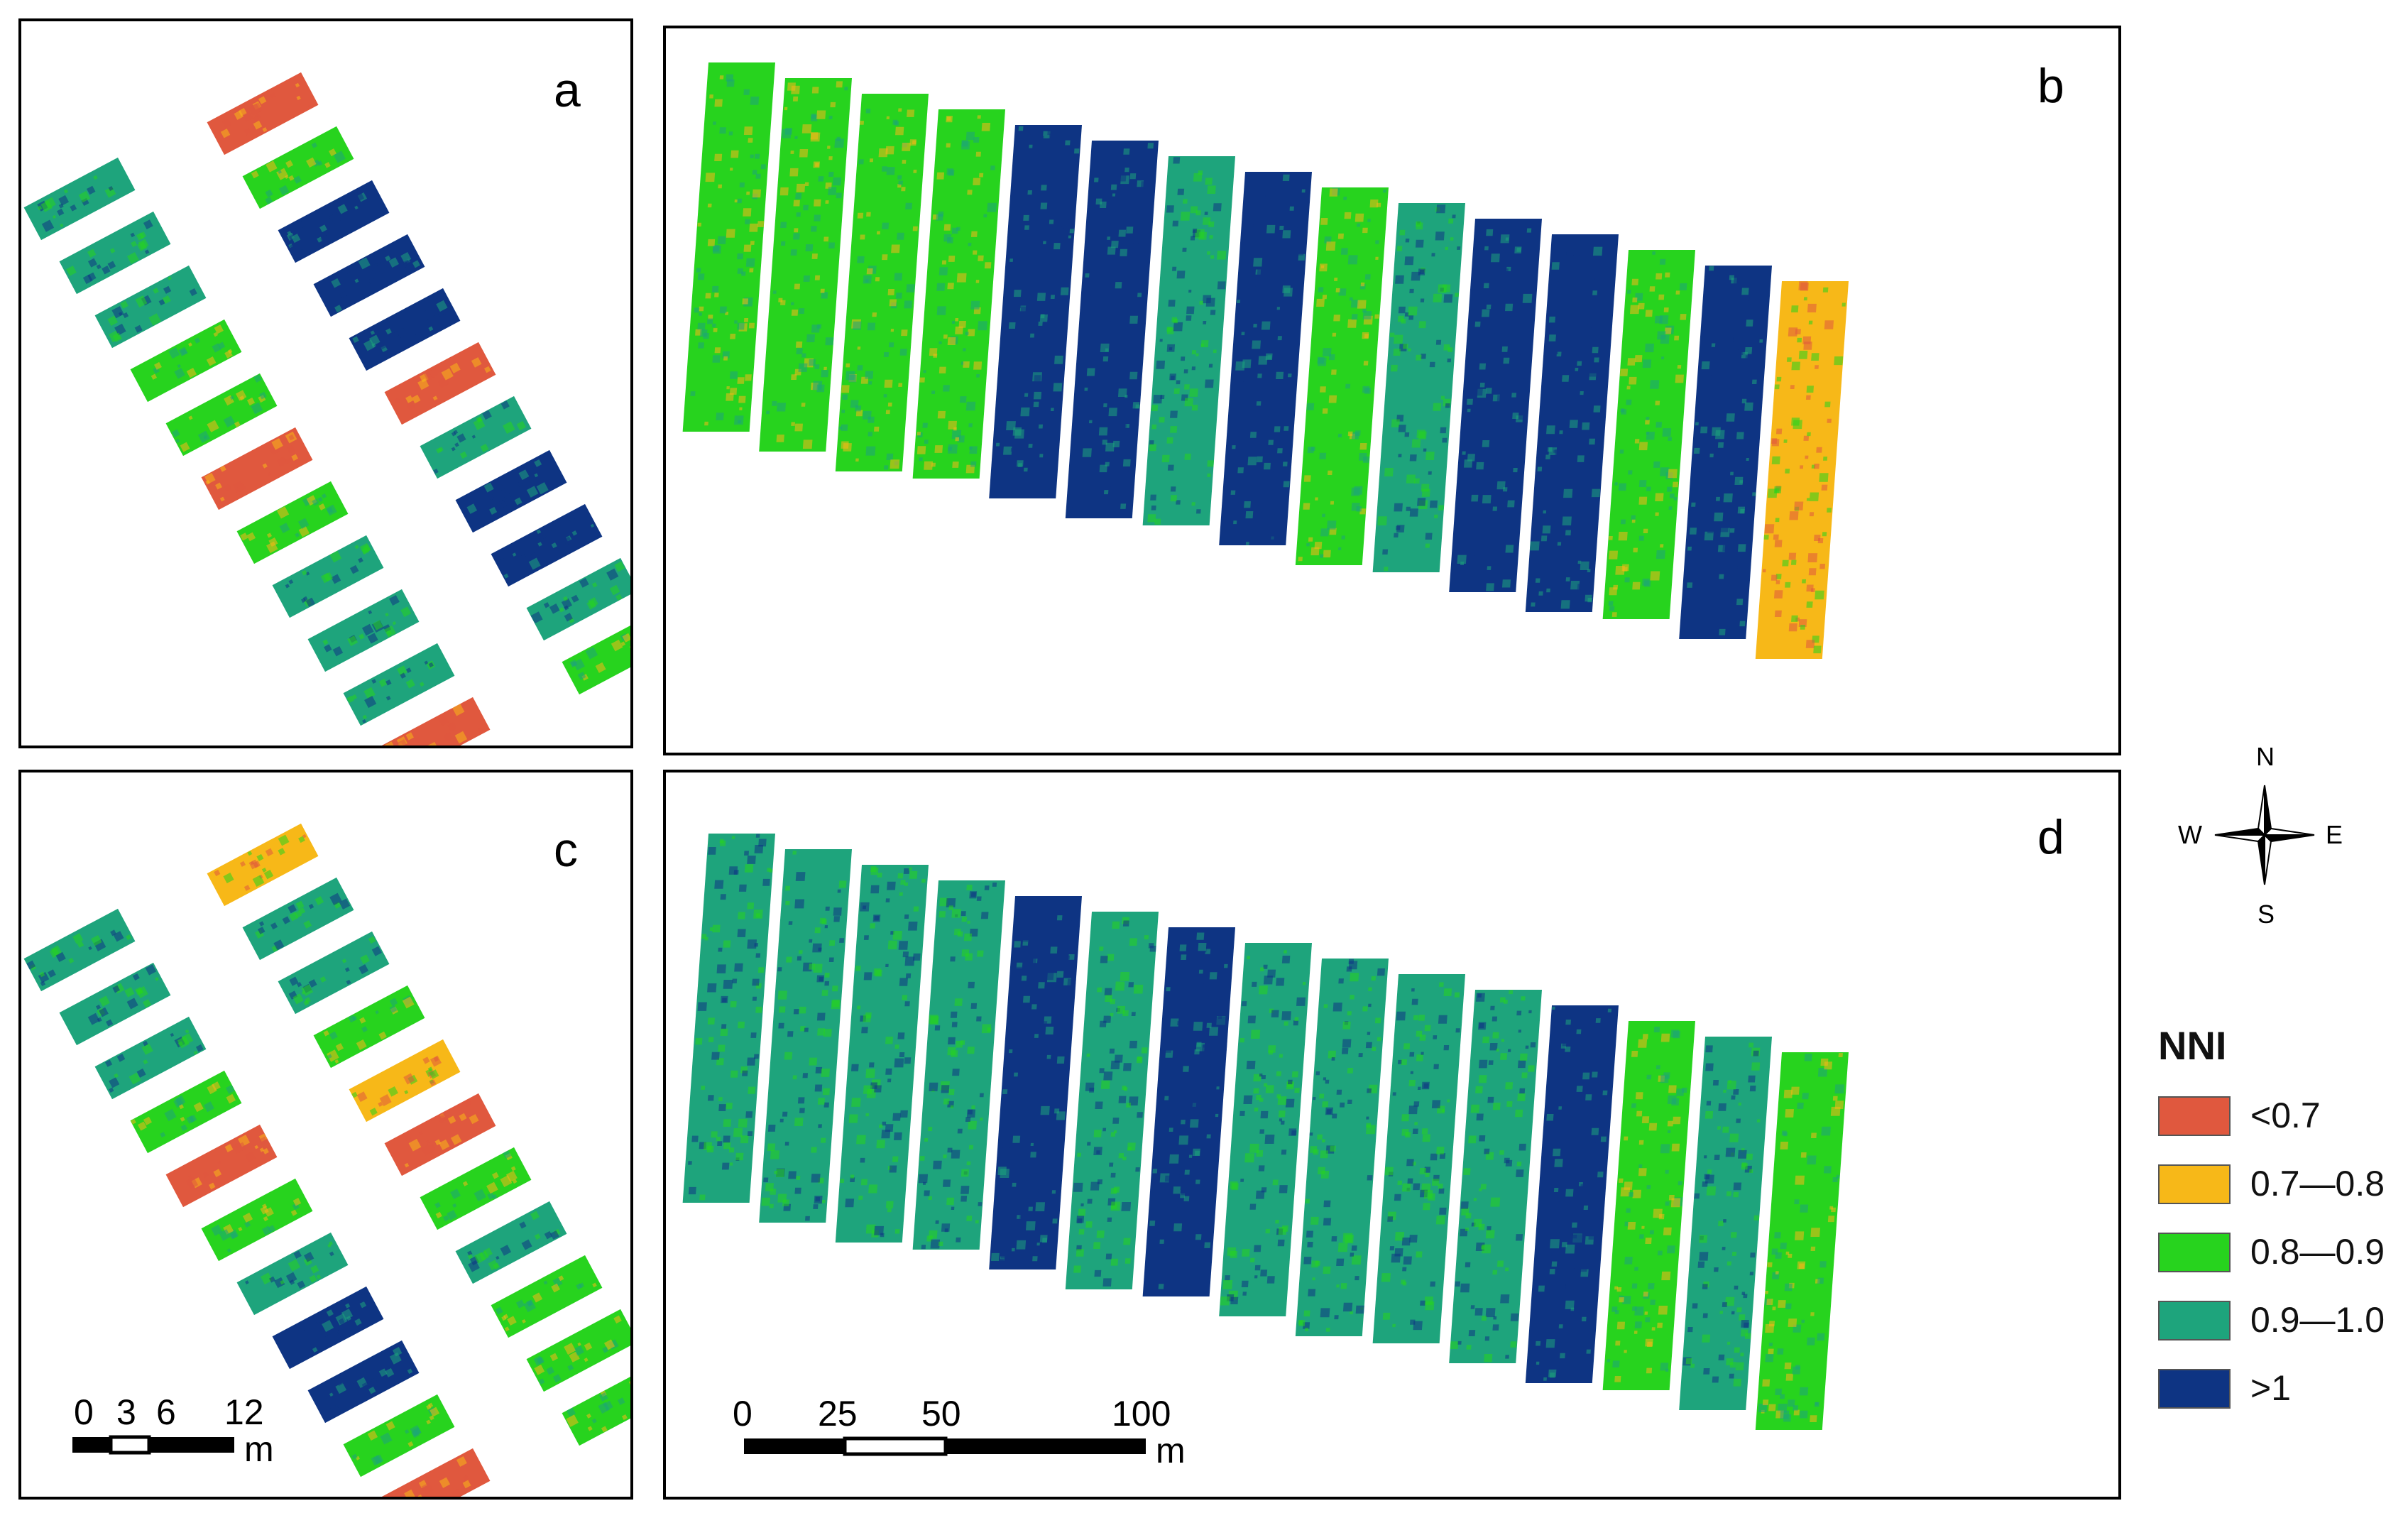 The width and height of the screenshot is (2408, 1518). What do you see at coordinates (805, 265) in the screenshot?
I see `panel-b-strip-fill` at bounding box center [805, 265].